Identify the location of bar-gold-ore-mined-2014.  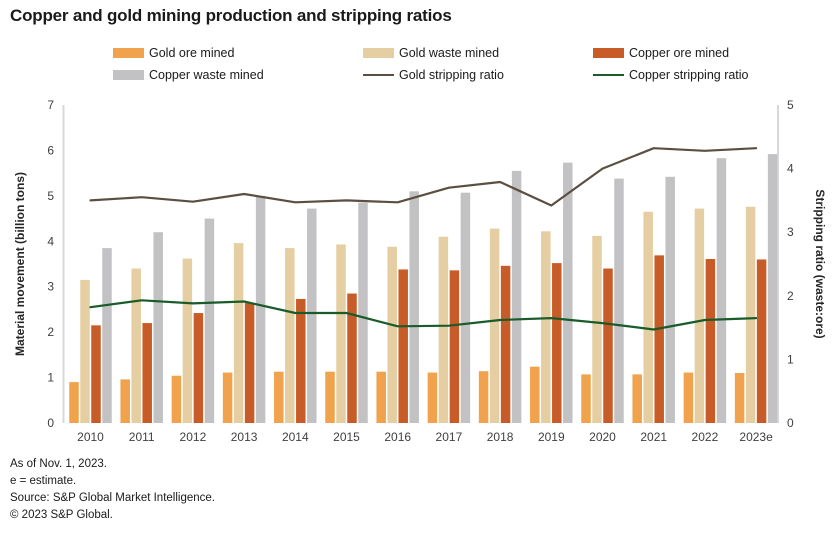
(279, 397).